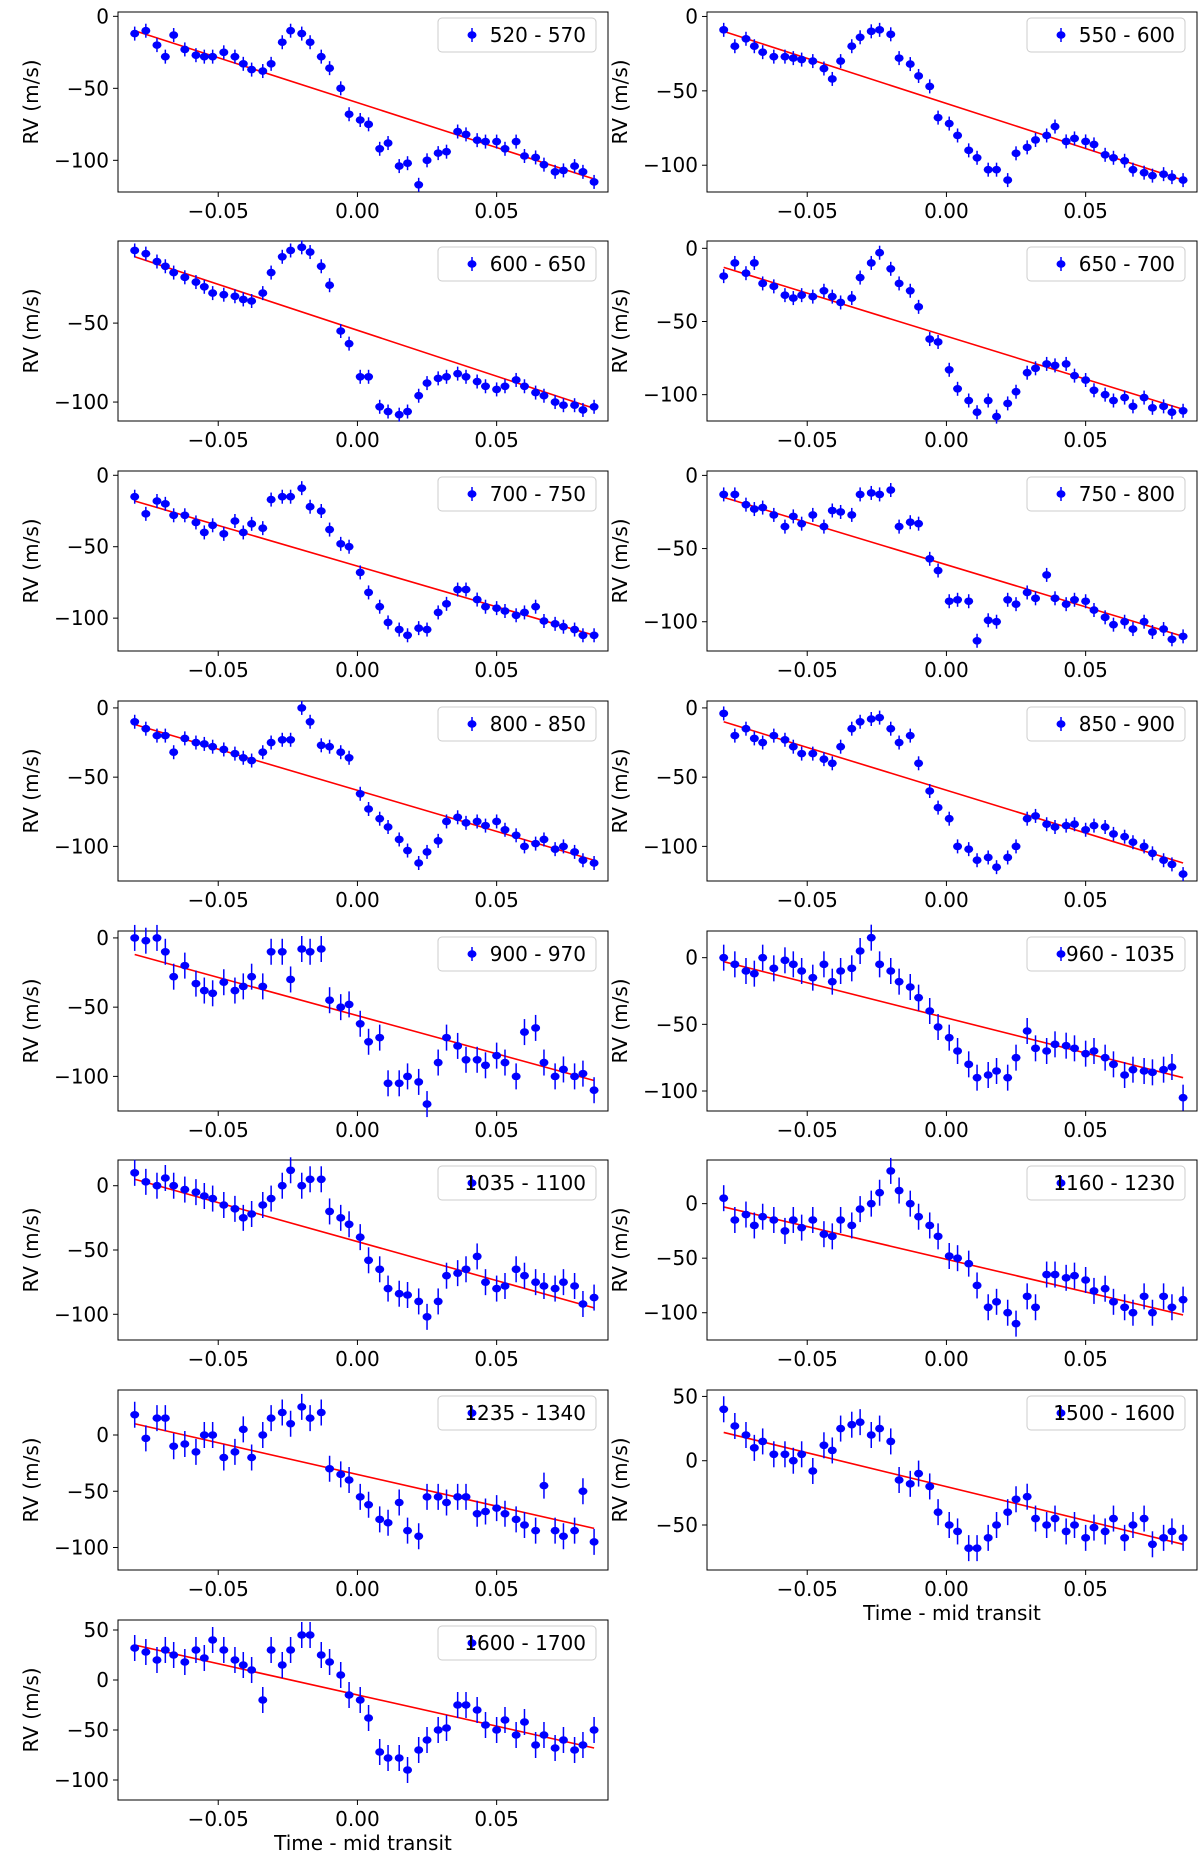  Describe the element at coordinates (691, 1461) in the screenshot. I see `y-tick-label: 0` at that location.